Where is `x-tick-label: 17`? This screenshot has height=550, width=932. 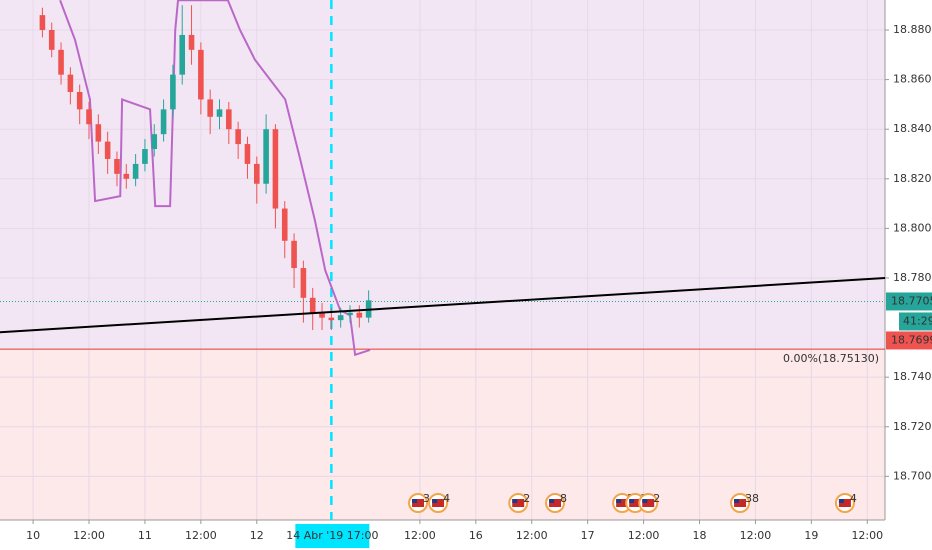 x-tick-label: 17 is located at coordinates (588, 535).